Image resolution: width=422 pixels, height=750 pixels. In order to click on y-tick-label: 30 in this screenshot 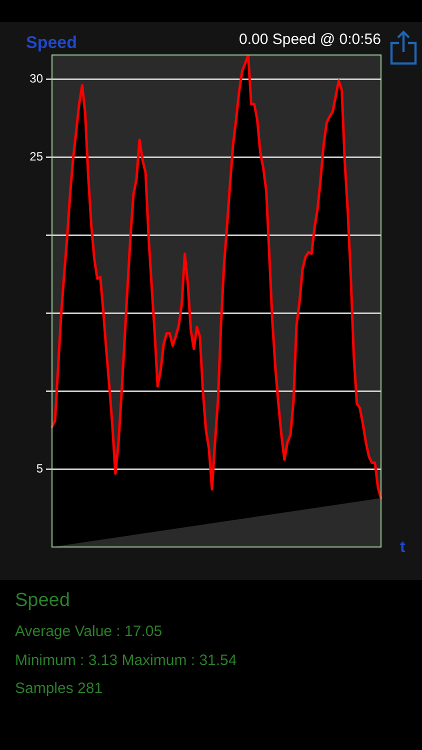, I will do `click(37, 78)`.